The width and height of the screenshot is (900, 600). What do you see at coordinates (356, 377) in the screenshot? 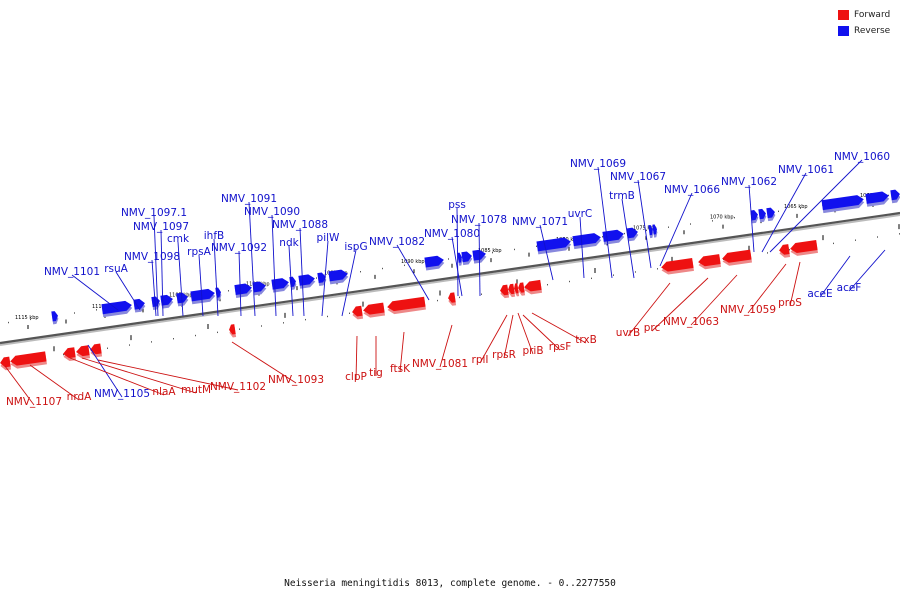
I see `forward-gene-label: clpP` at bounding box center [356, 377].